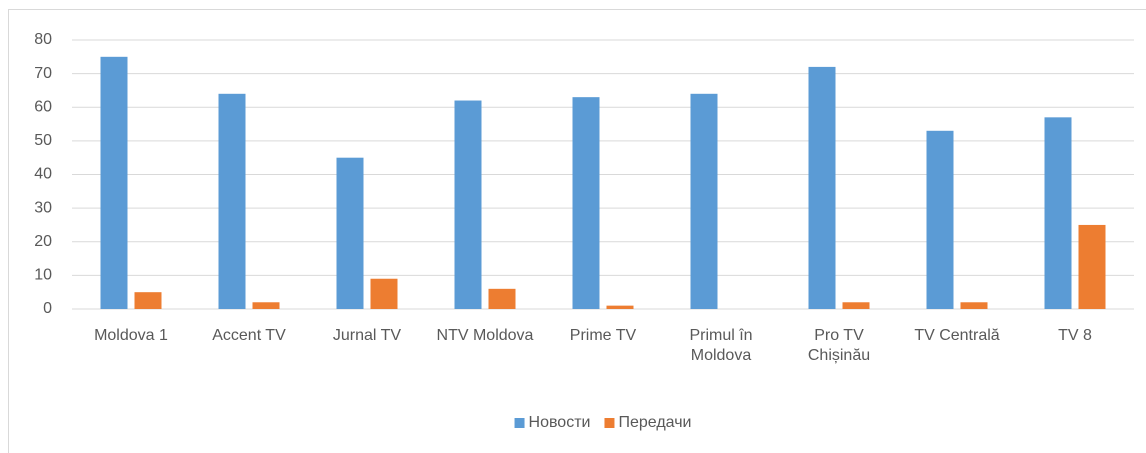  What do you see at coordinates (560, 422) in the screenshot?
I see `legend-label: Новости` at bounding box center [560, 422].